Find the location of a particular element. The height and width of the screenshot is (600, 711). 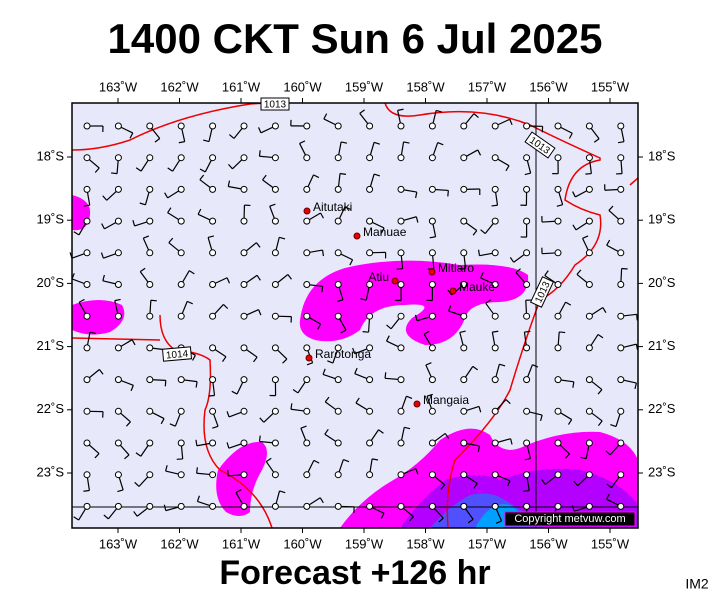

lat-label: 18˚S is located at coordinates (51, 155).